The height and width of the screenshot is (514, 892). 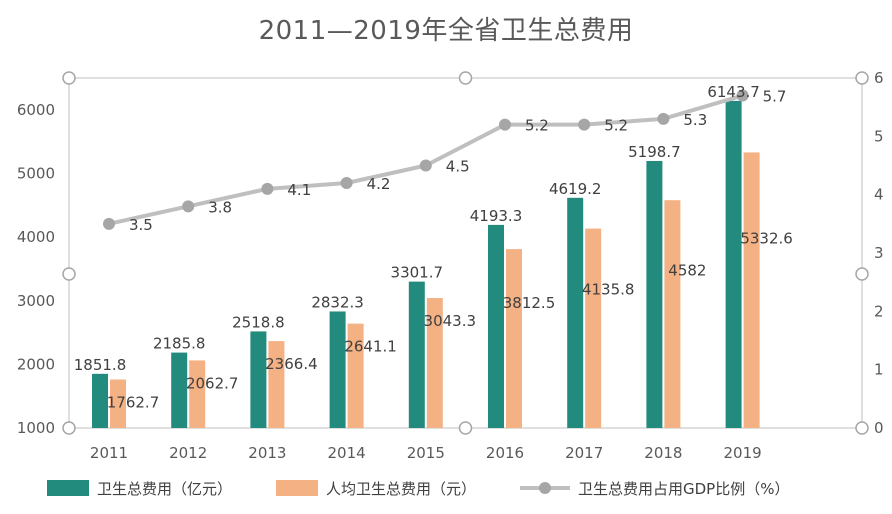 What do you see at coordinates (417, 273) in the screenshot?
I see `total-expenditure-label: 3301.7` at bounding box center [417, 273].